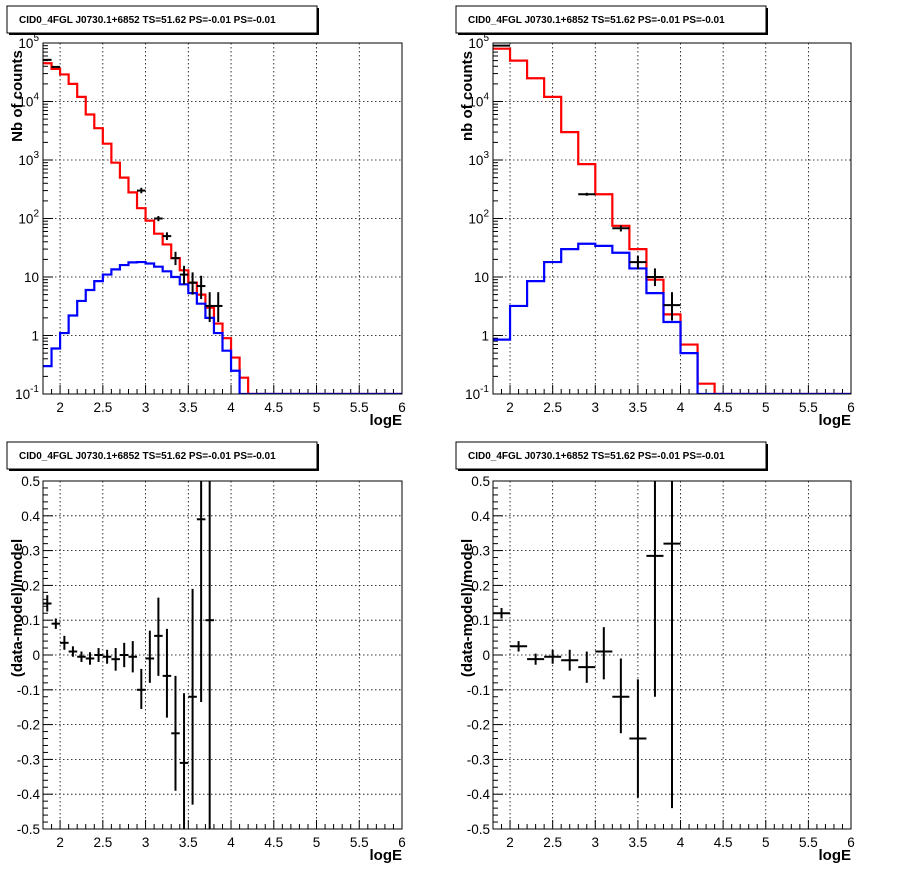  I want to click on y-tick-label: 10, so click(31, 277).